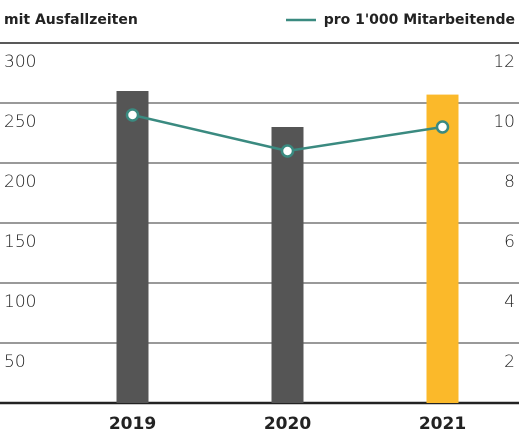 The width and height of the screenshot is (519, 438). I want to click on y-tick-label: 200, so click(20, 182).